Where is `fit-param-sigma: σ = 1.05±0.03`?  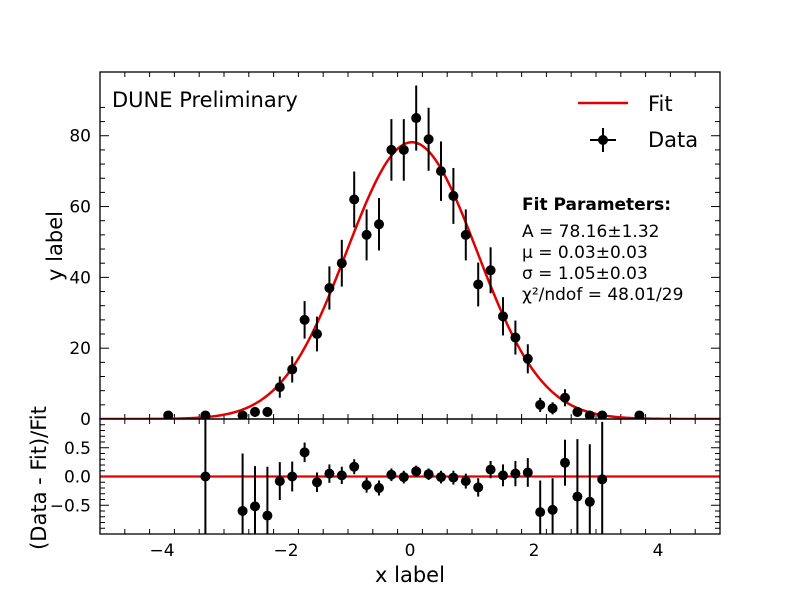
fit-param-sigma: σ = 1.05±0.03 is located at coordinates (585, 274).